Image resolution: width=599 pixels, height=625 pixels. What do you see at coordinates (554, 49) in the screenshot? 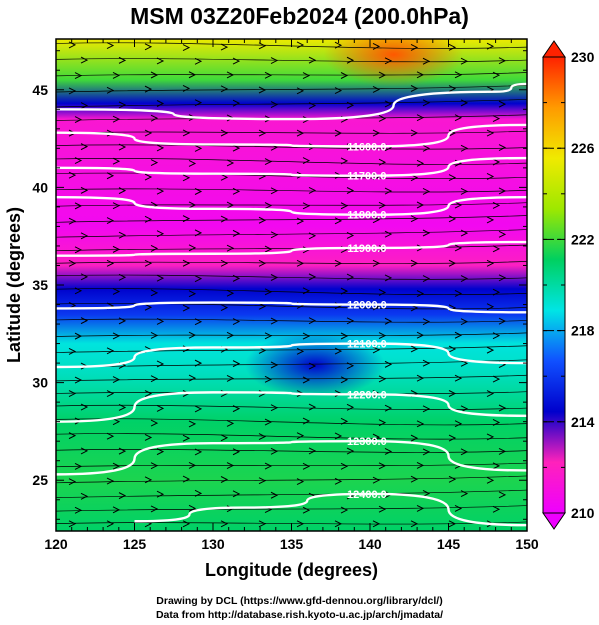
I see `colorbar-max-arrow` at bounding box center [554, 49].